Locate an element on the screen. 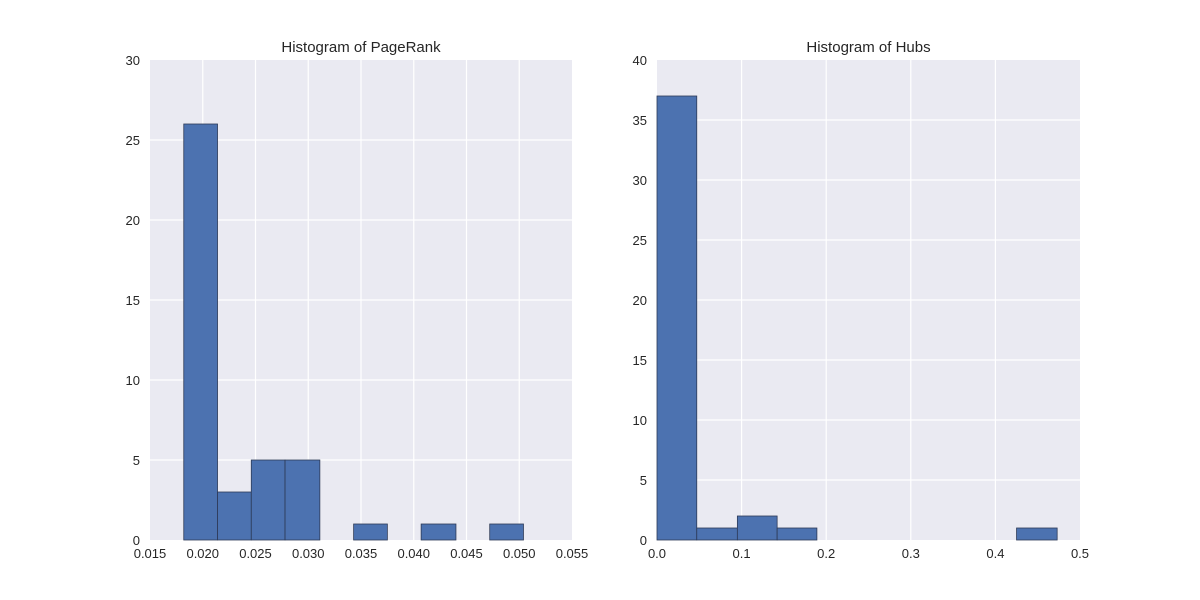  y-tick-label: 40 is located at coordinates (640, 60).